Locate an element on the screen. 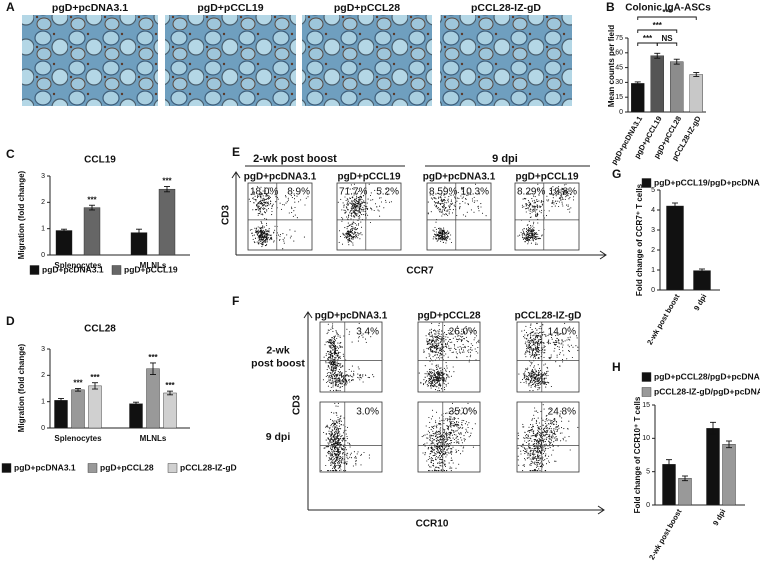  quadrant-percent: 8.59% is located at coordinates (443, 192).